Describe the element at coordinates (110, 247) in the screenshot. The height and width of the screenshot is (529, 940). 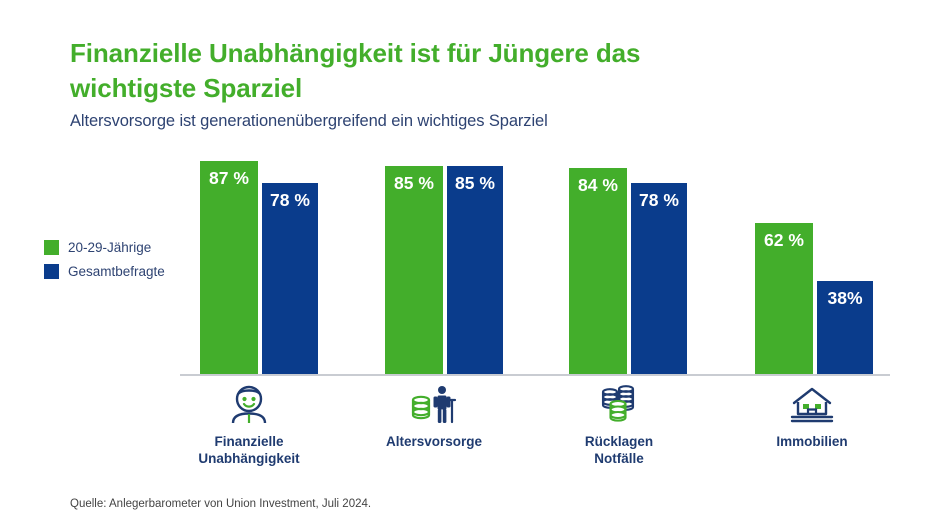
I see `legend-label-20-29-jaehrige: 20-29-Jährige` at that location.